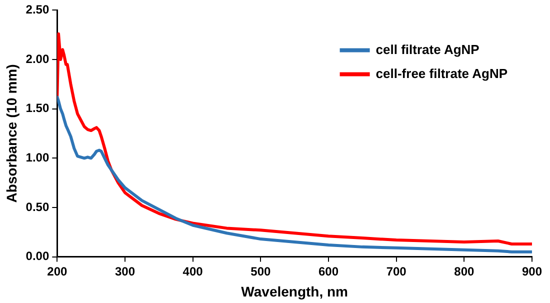 Image resolution: width=550 pixels, height=303 pixels. What do you see at coordinates (464, 271) in the screenshot?
I see `x-tick-label: 800` at bounding box center [464, 271].